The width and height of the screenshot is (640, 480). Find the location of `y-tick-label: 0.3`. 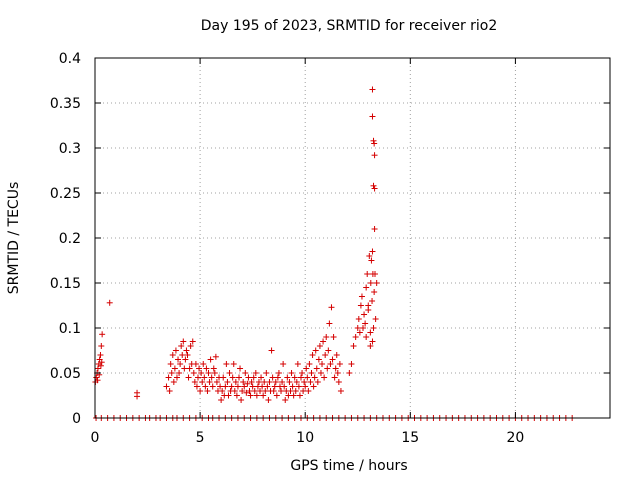

y-tick-label: 0.3 is located at coordinates (70, 149).